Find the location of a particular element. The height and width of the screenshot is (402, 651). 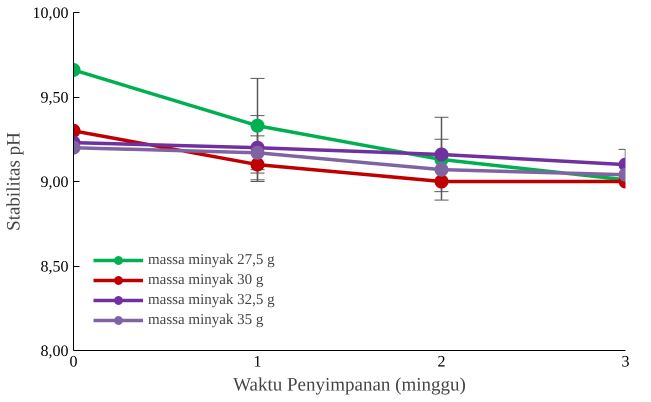

y-tick-label: 9,50 is located at coordinates (54, 98).